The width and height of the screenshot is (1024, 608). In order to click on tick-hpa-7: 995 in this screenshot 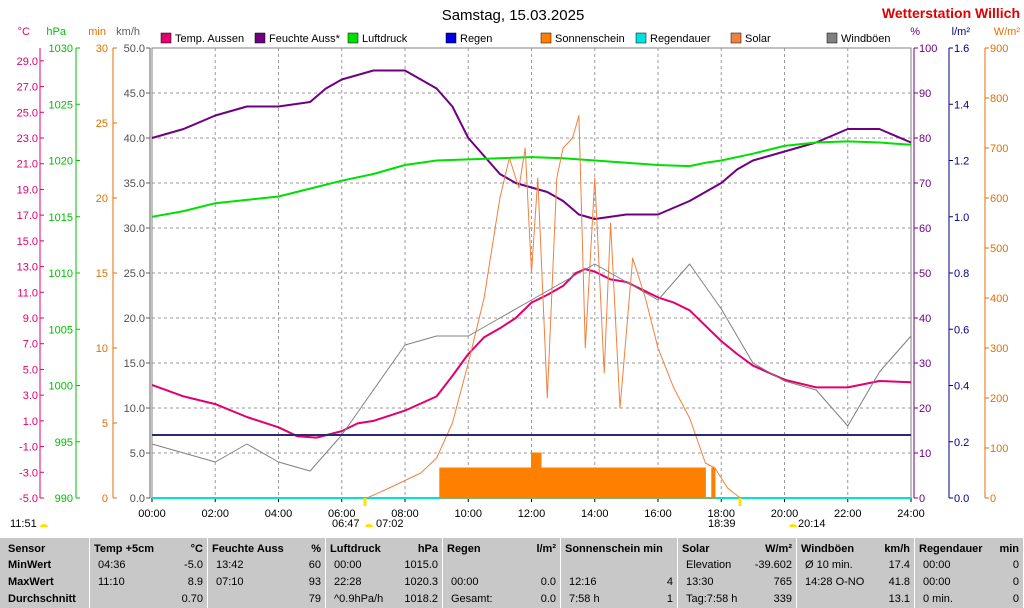, I will do `click(64, 443)`.